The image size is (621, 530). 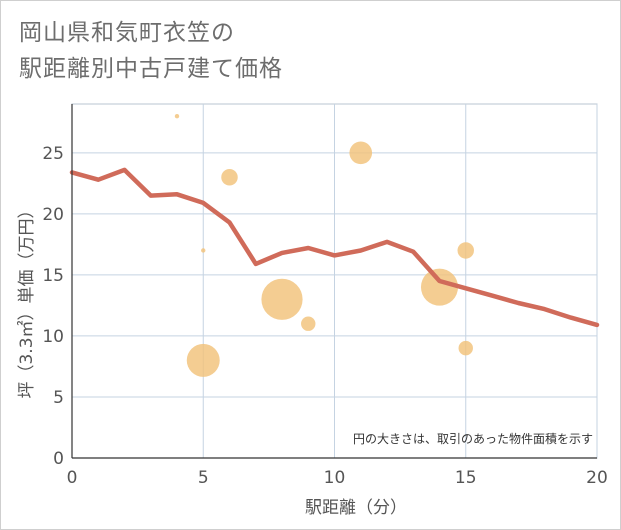 What do you see at coordinates (466, 478) in the screenshot?
I see `x-tick-label: 15` at bounding box center [466, 478].